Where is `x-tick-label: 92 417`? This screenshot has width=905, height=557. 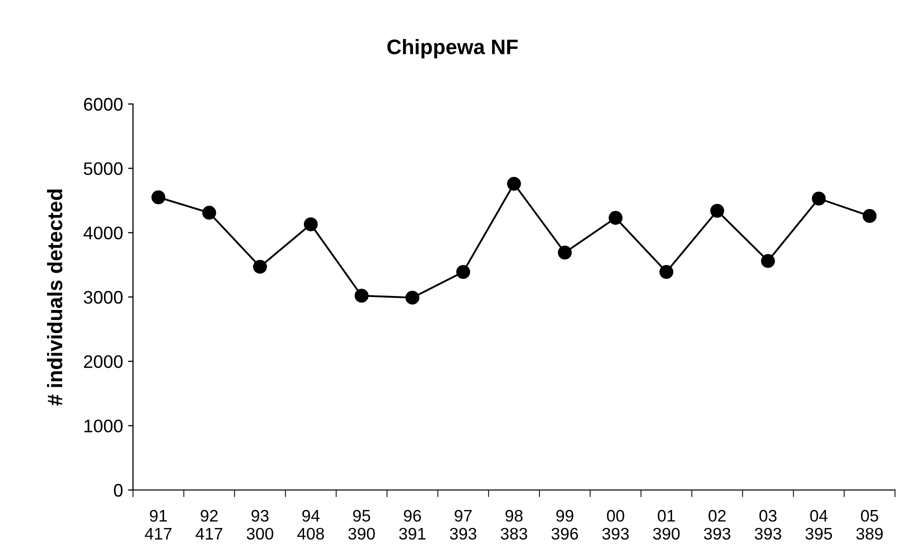 x-tick-label: 92 417 is located at coordinates (209, 525).